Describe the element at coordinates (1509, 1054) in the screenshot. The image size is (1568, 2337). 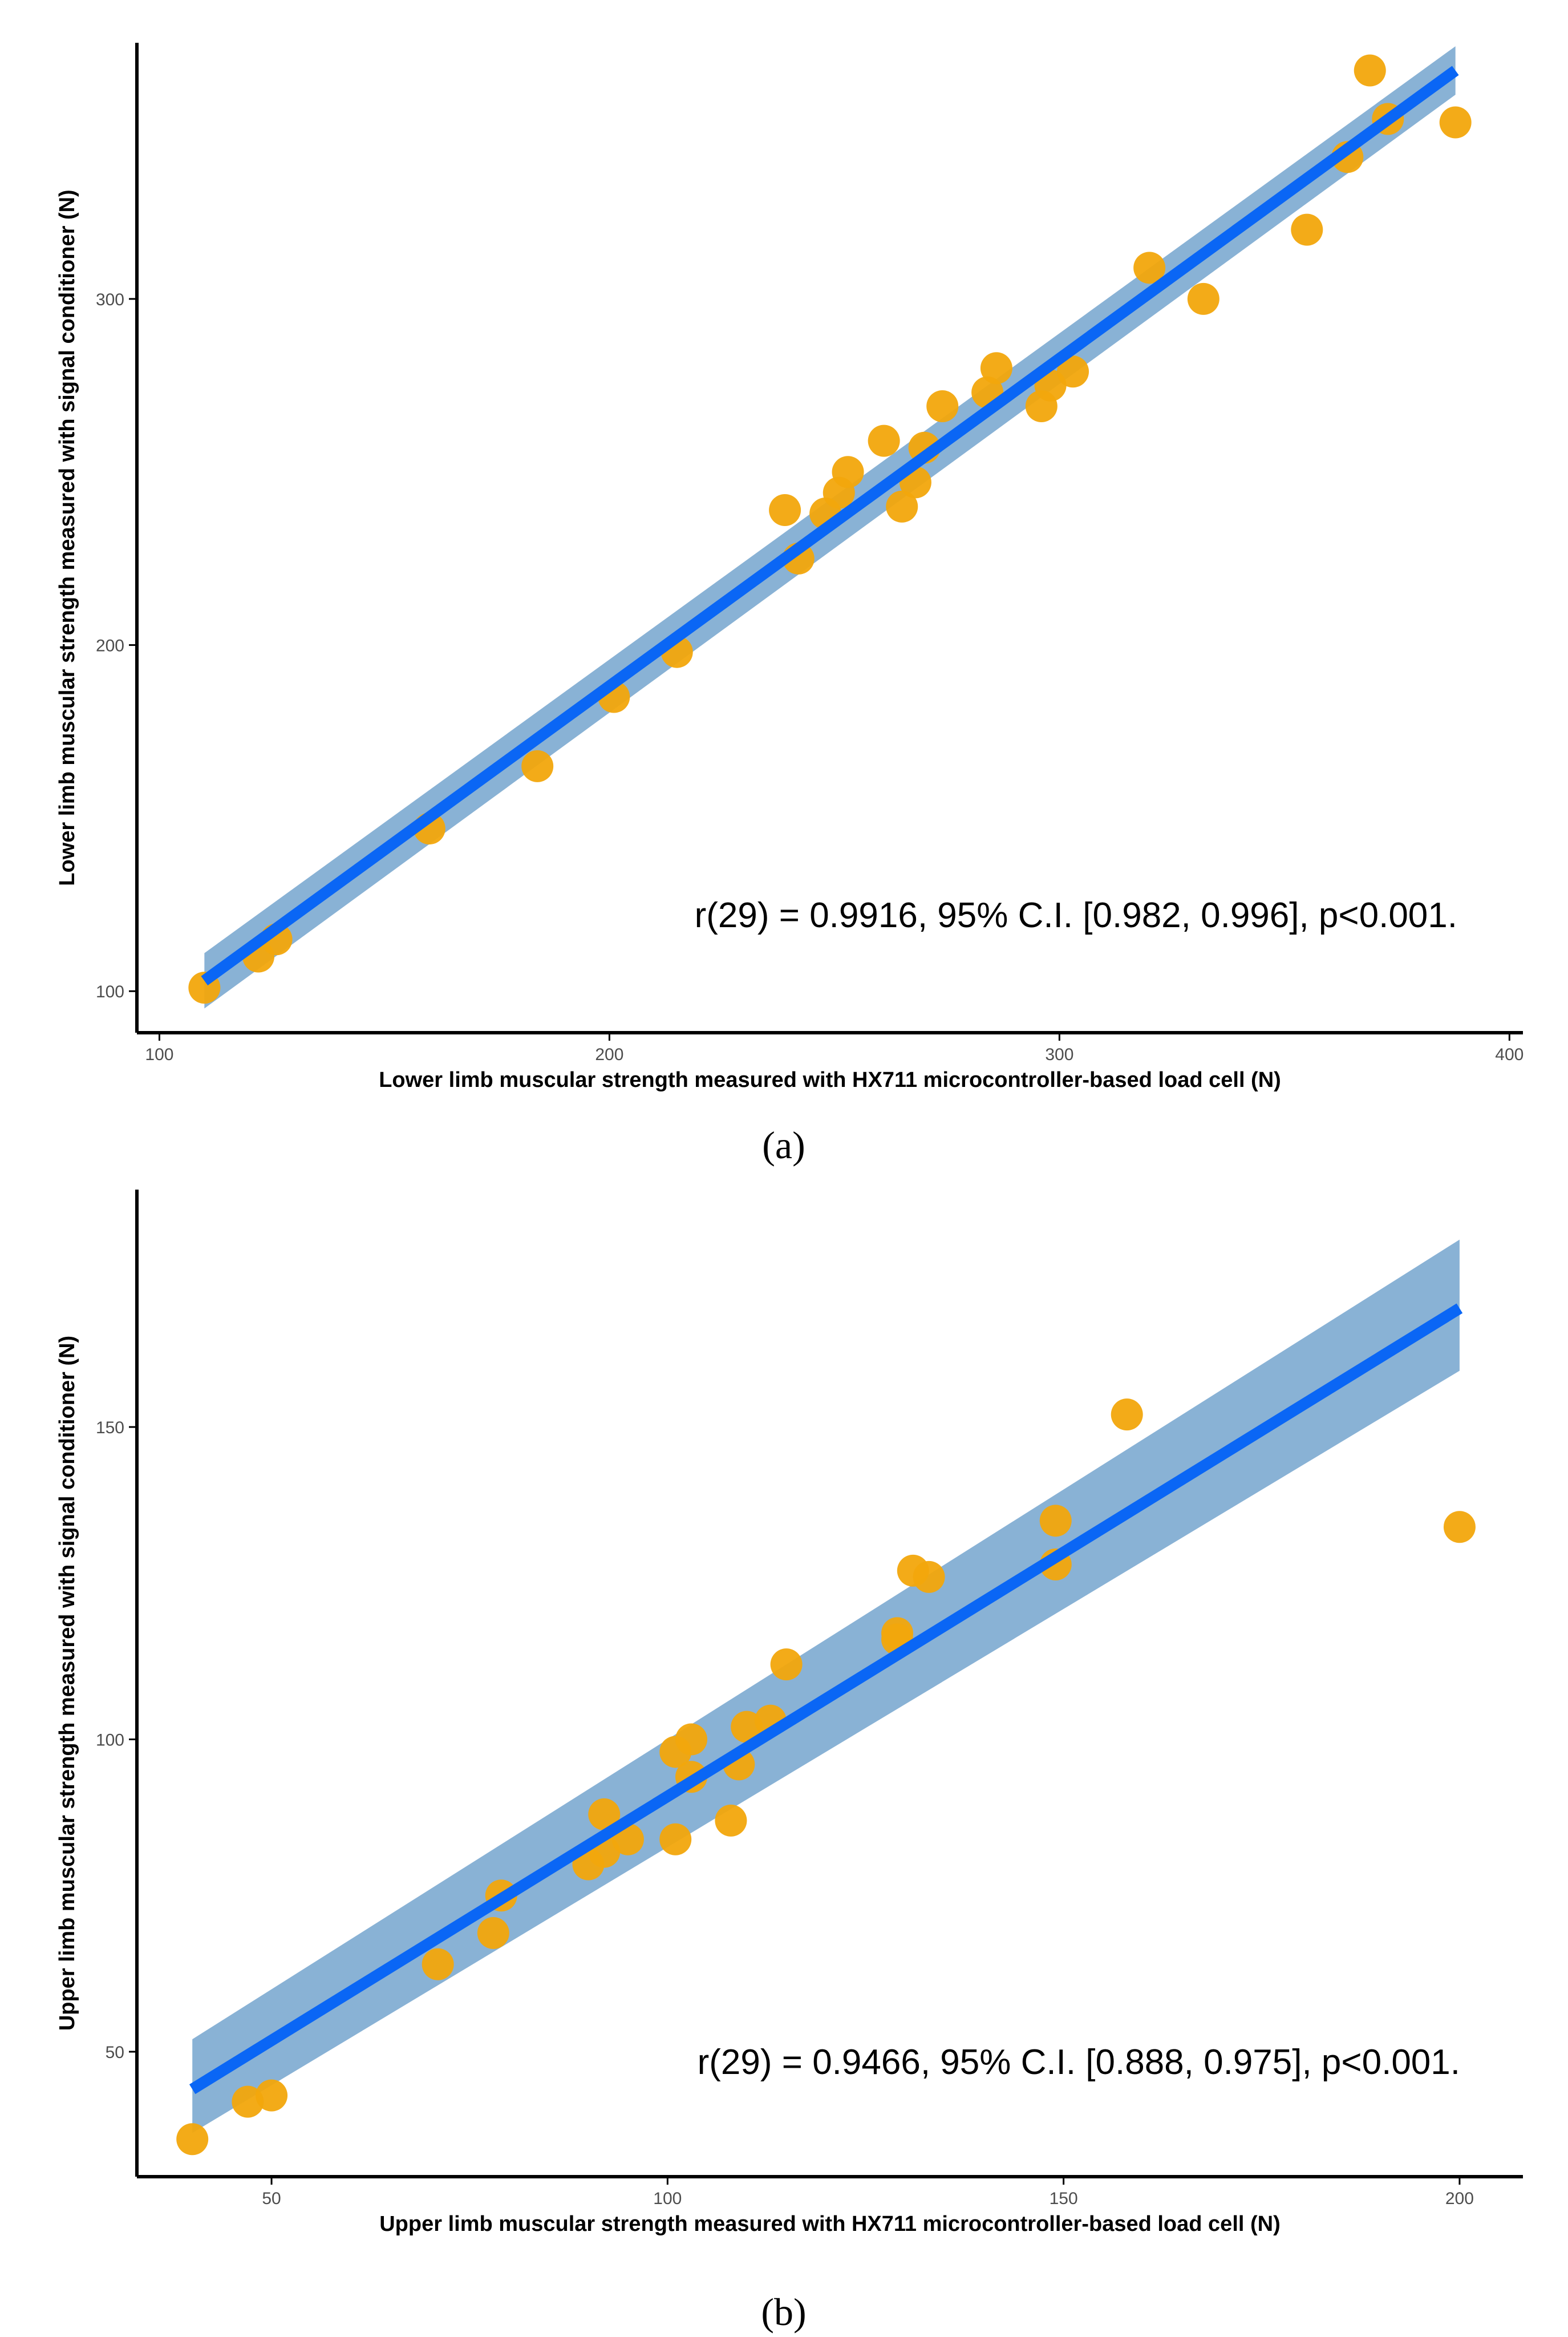
I see `x-tick-label: 400` at that location.